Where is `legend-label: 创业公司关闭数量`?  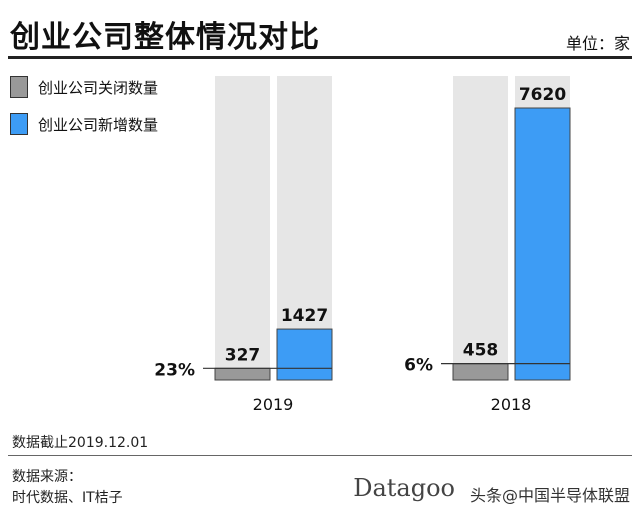 legend-label: 创业公司关闭数量 is located at coordinates (98, 87).